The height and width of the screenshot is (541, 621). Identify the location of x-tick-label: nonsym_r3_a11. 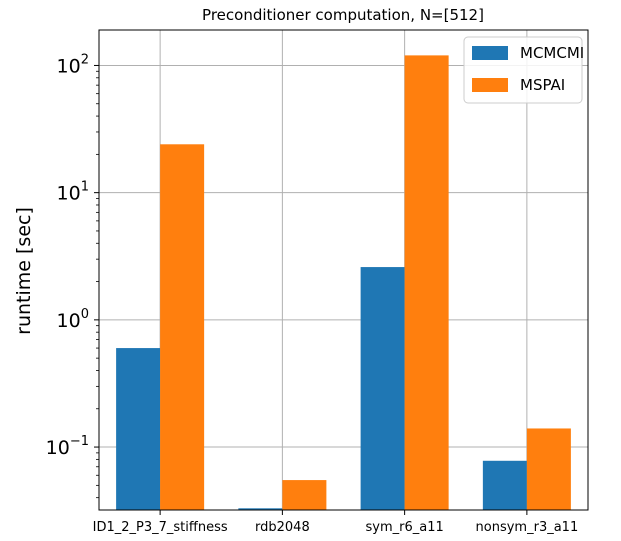
(527, 527).